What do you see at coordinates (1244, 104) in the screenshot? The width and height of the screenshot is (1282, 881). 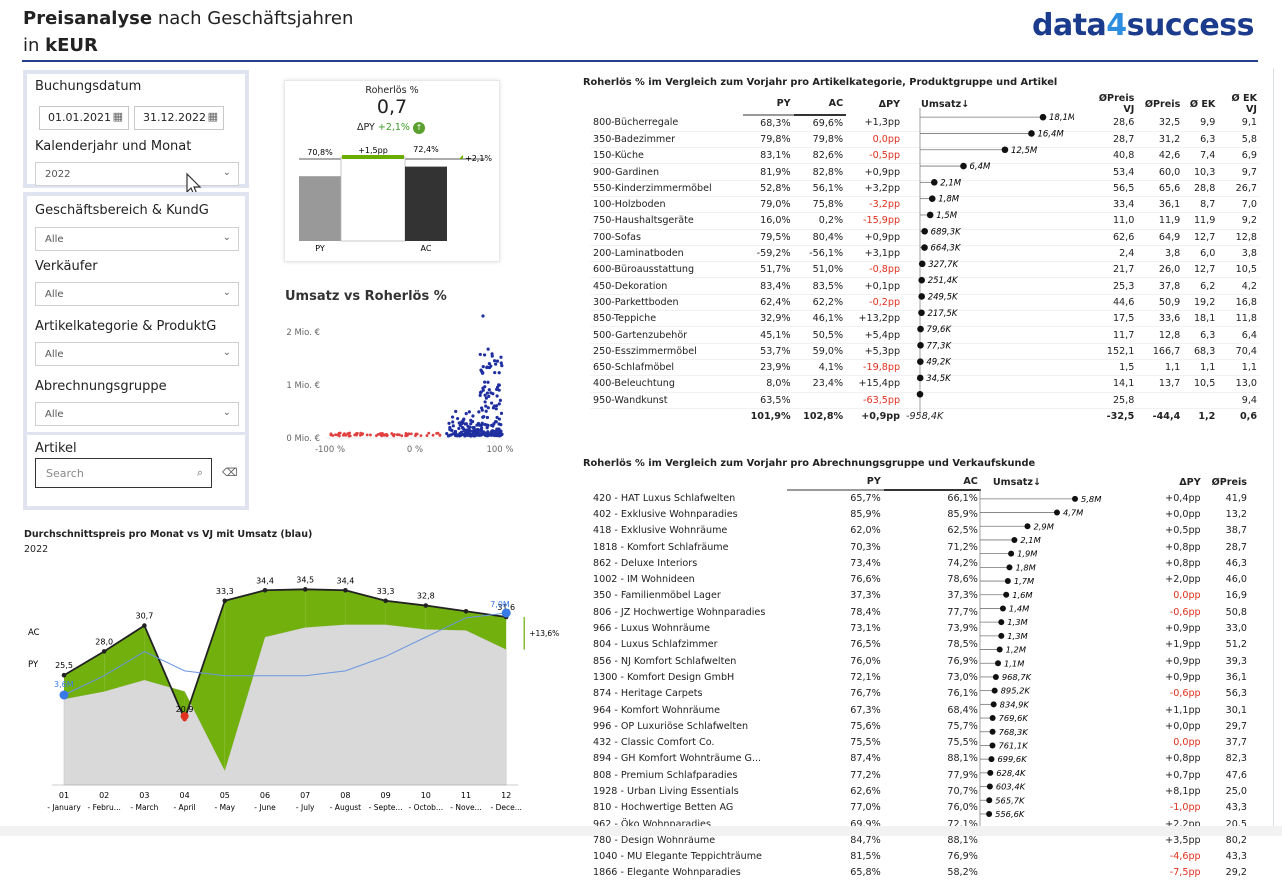 I see `t1-col-header: Ø EK VJ` at bounding box center [1244, 104].